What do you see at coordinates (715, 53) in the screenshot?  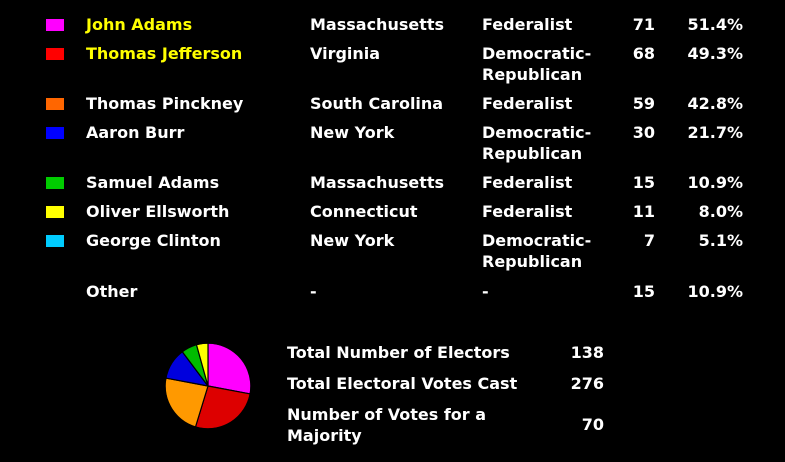 I see `vote-percent: 49.3%` at bounding box center [715, 53].